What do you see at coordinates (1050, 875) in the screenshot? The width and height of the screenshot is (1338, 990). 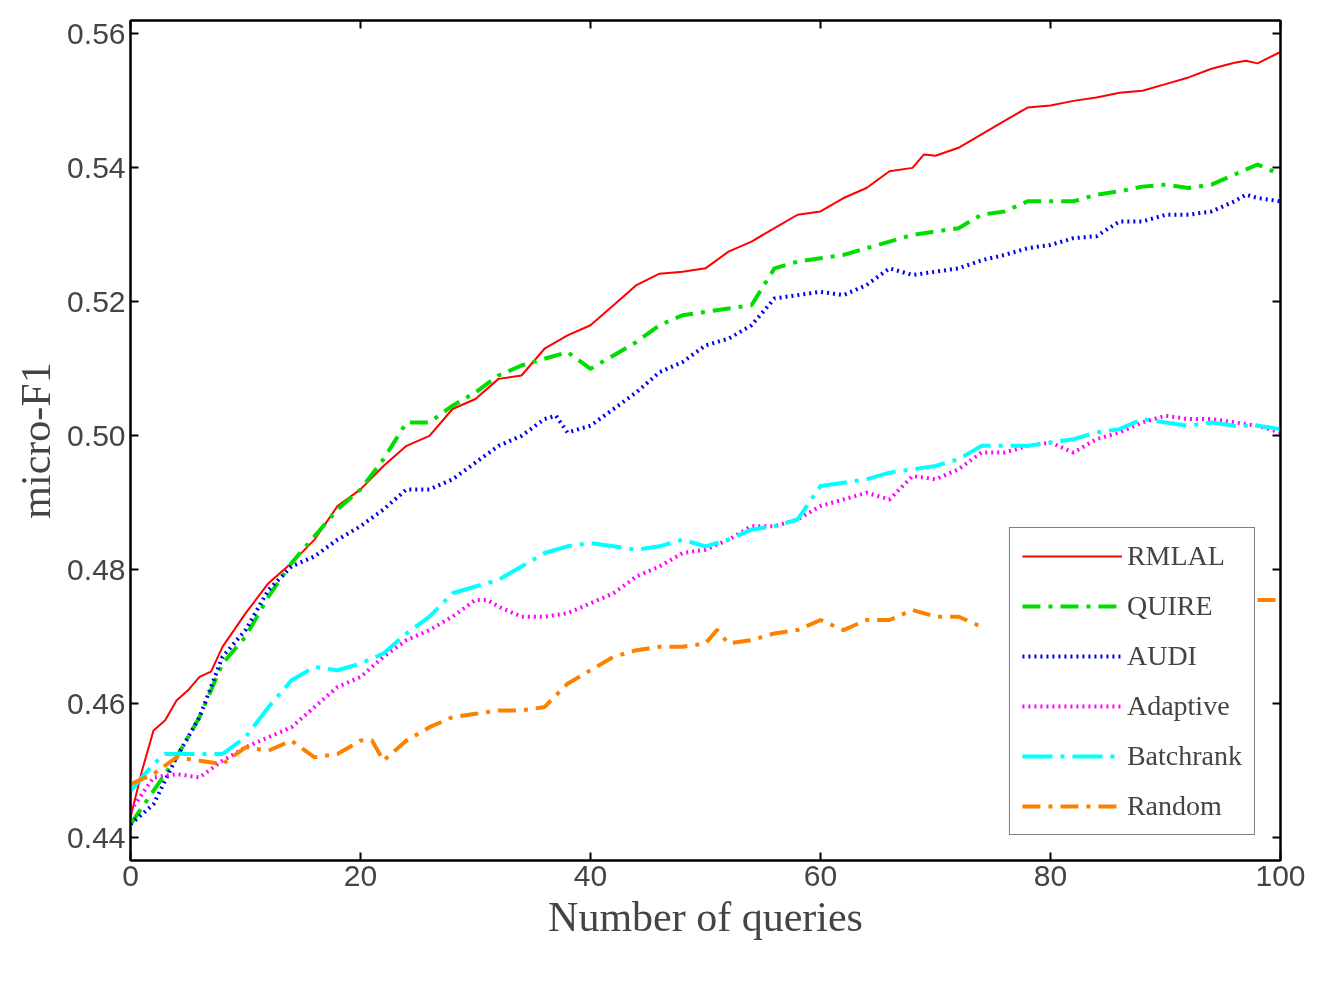 I see `x-tick-label: 80` at bounding box center [1050, 875].